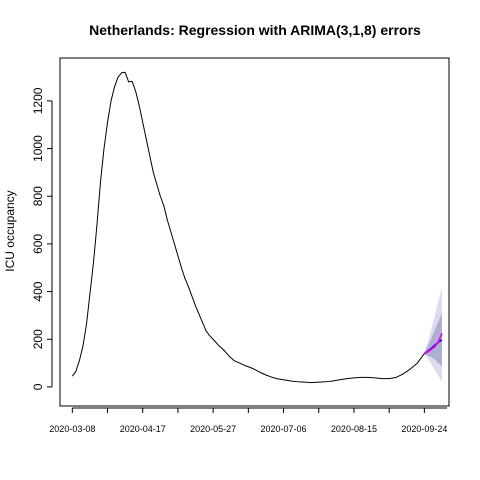 The width and height of the screenshot is (480, 480). I want to click on x-tick-label: 2020-04-17, so click(143, 429).